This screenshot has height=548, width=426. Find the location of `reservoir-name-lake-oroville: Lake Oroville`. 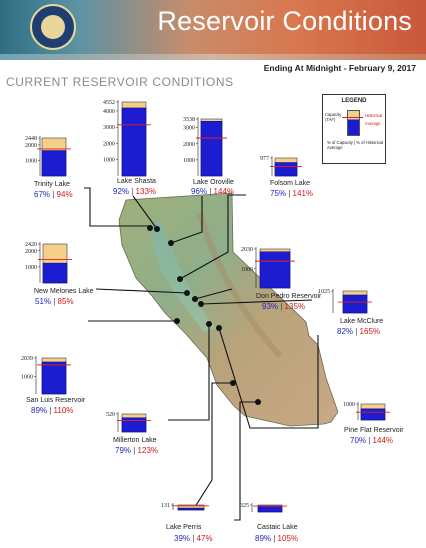

reservoir-name-lake-oroville: Lake Oroville is located at coordinates (213, 182).